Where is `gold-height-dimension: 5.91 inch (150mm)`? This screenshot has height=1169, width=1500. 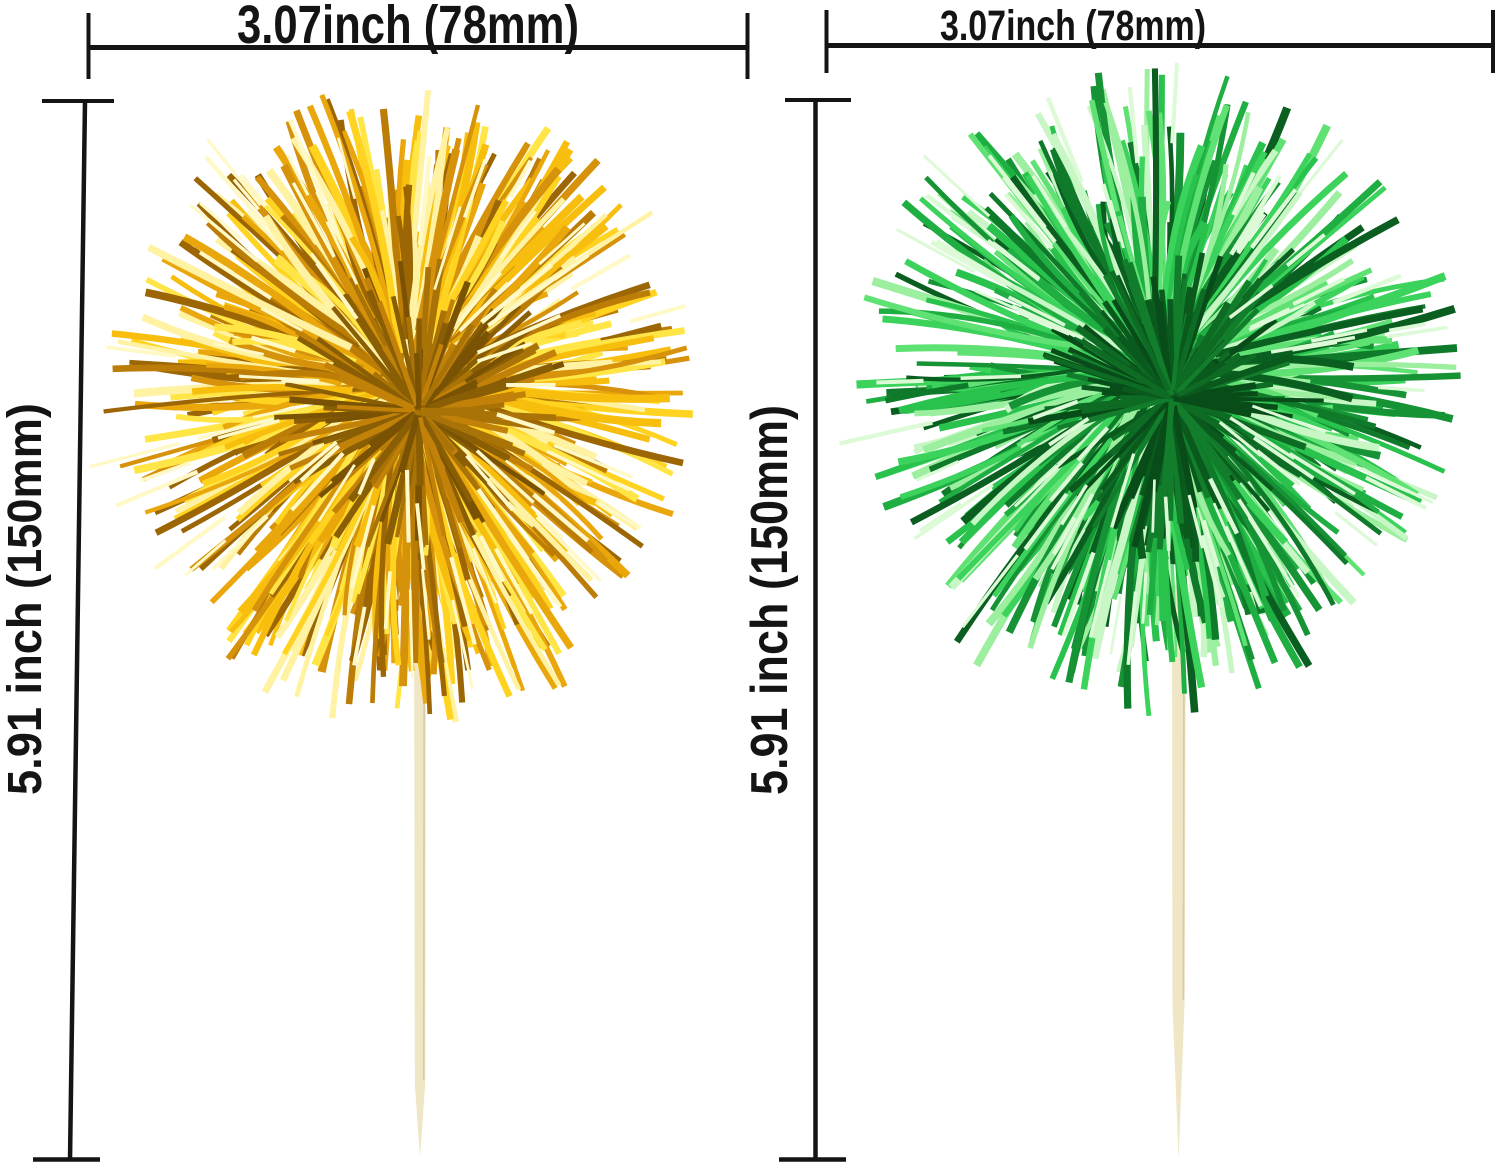 gold-height-dimension: 5.91 inch (150mm) is located at coordinates (57, 630).